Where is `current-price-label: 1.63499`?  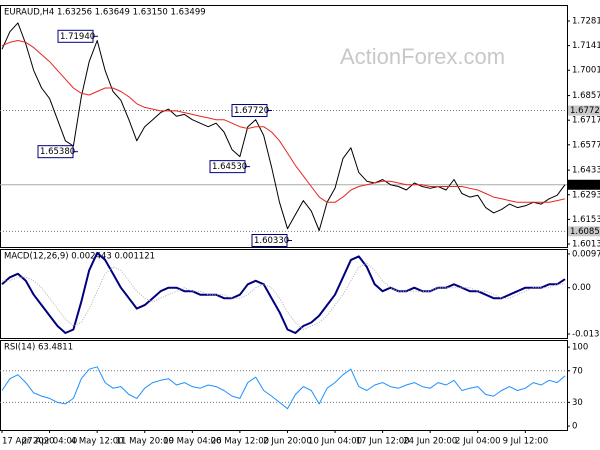
current-price-label: 1.63499 is located at coordinates (585, 185).